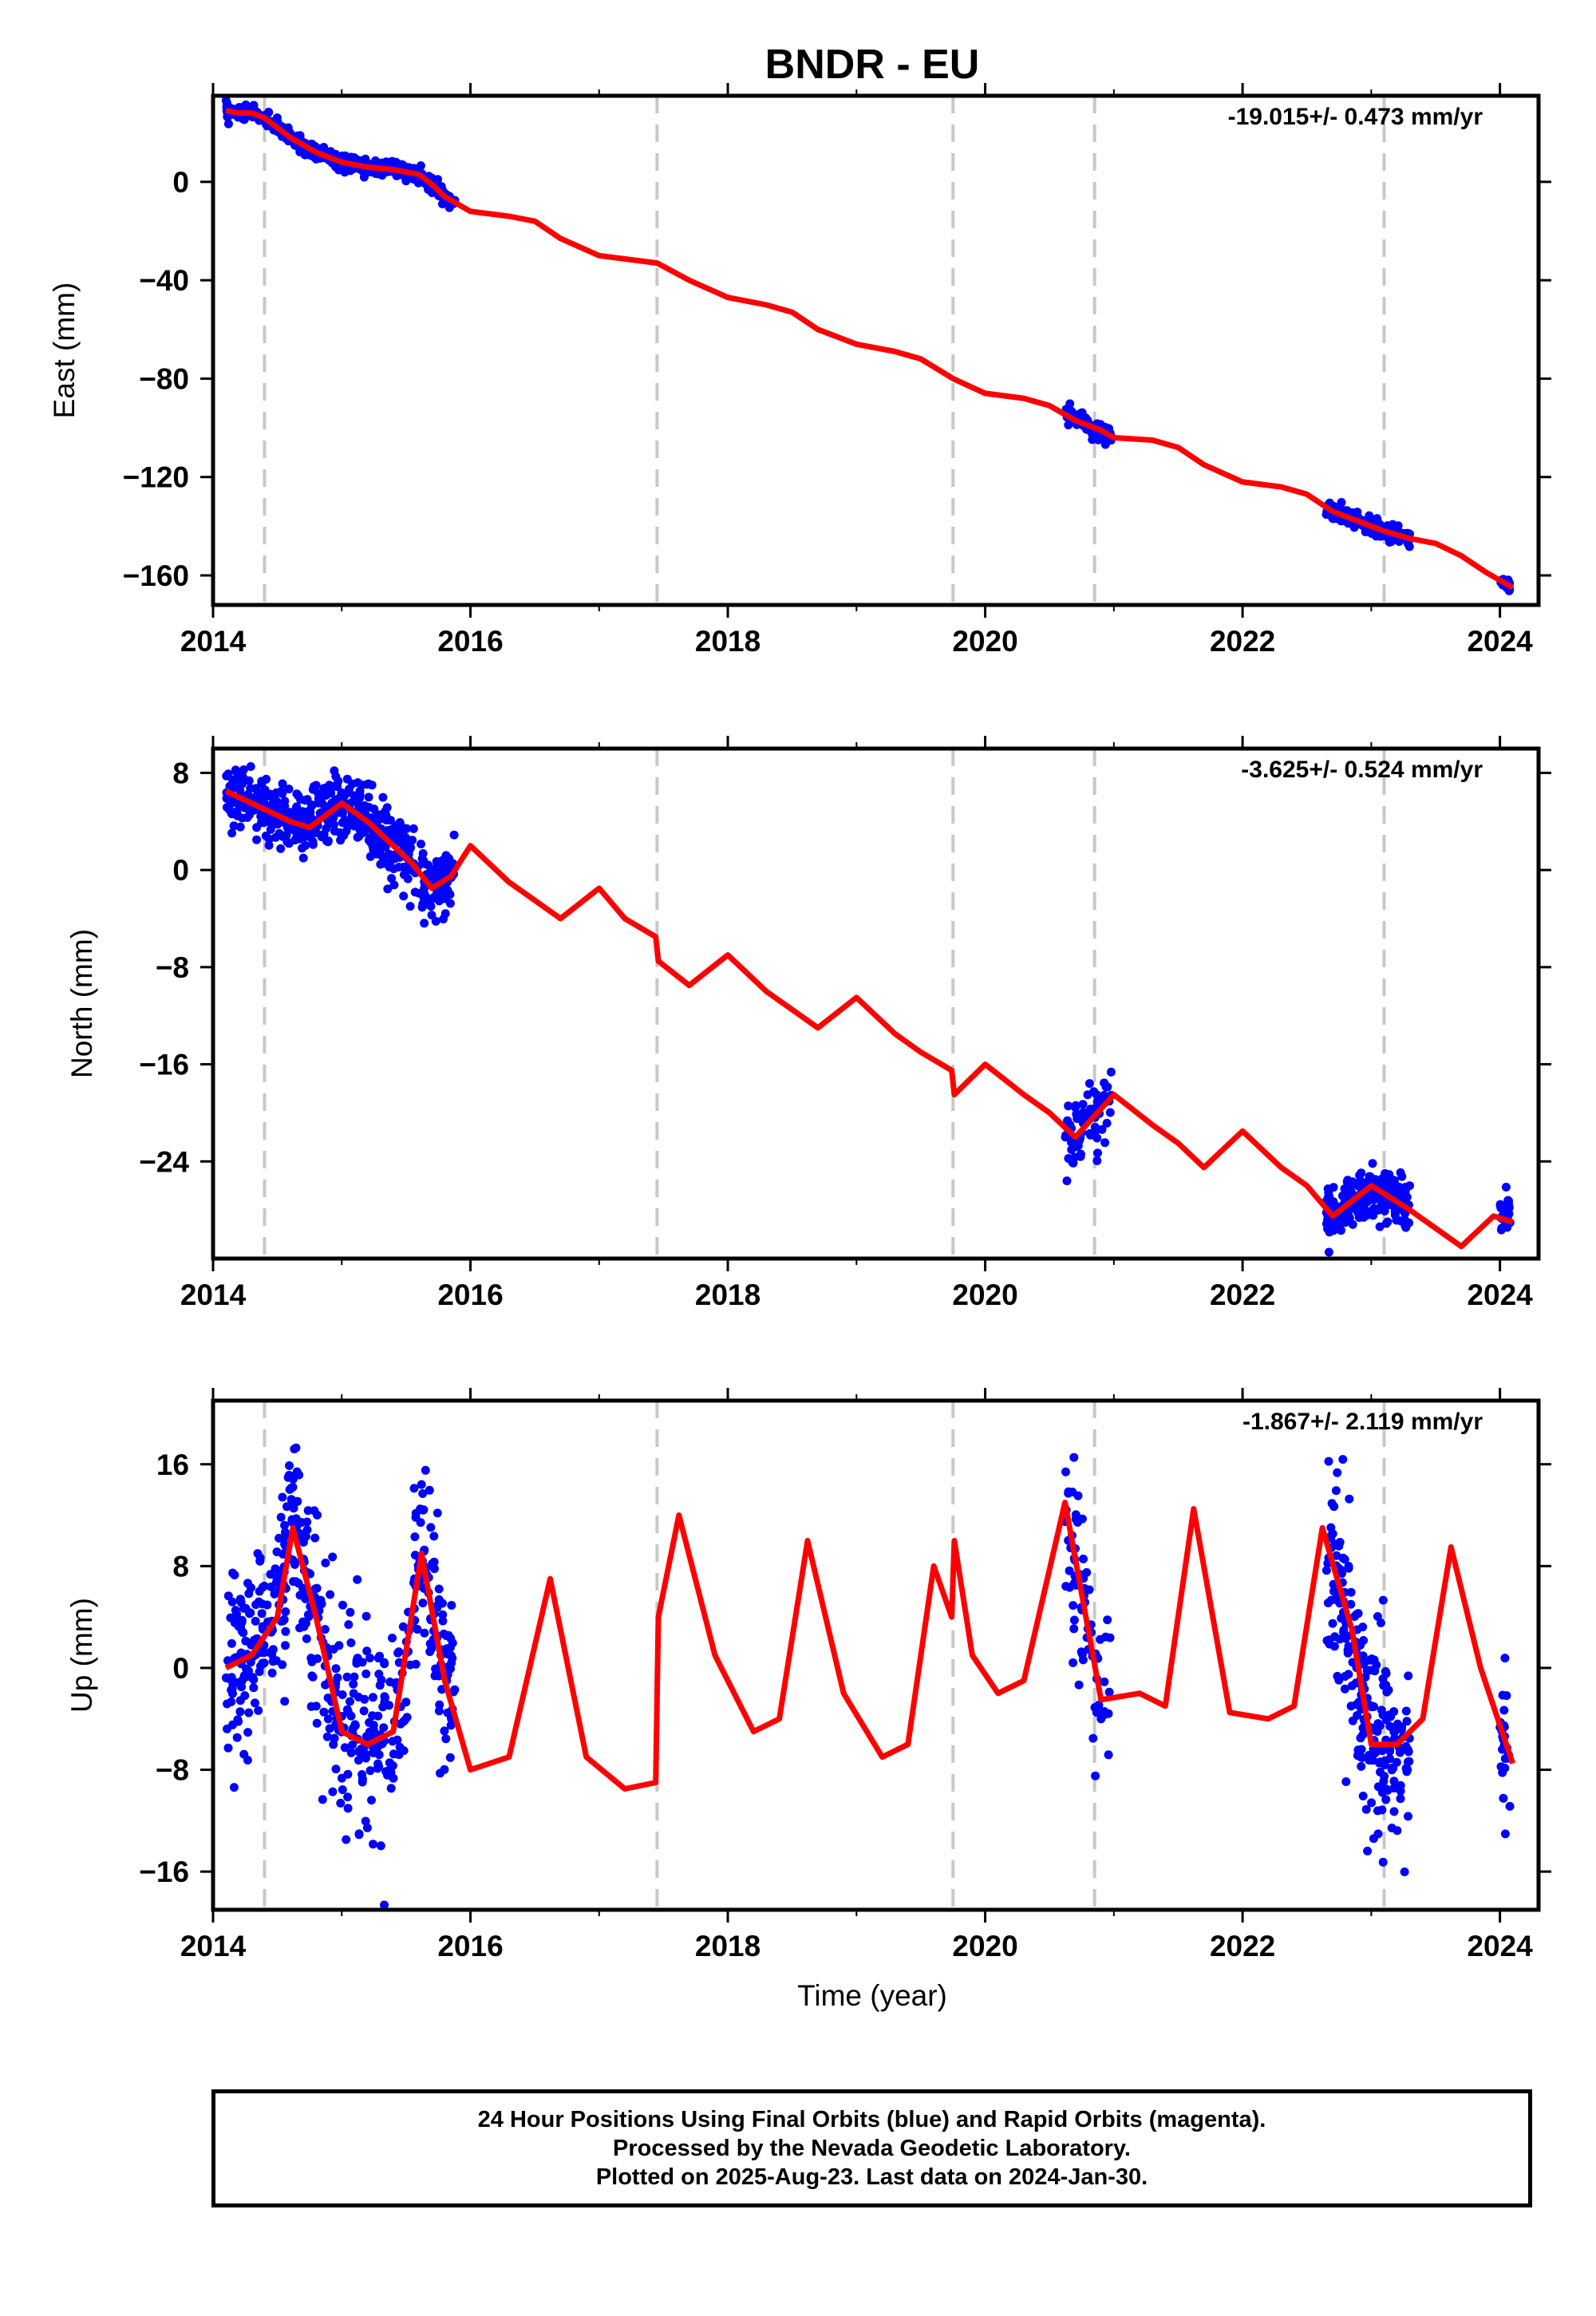  What do you see at coordinates (164, 1161) in the screenshot?
I see `y-tick-label: −24` at bounding box center [164, 1161].